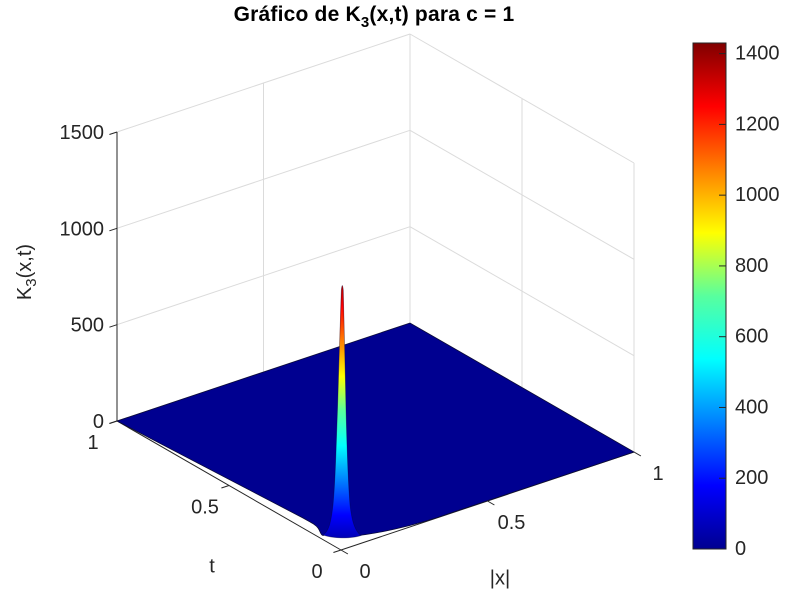  I want to click on colorbar-tick-label: 1200, so click(757, 124).